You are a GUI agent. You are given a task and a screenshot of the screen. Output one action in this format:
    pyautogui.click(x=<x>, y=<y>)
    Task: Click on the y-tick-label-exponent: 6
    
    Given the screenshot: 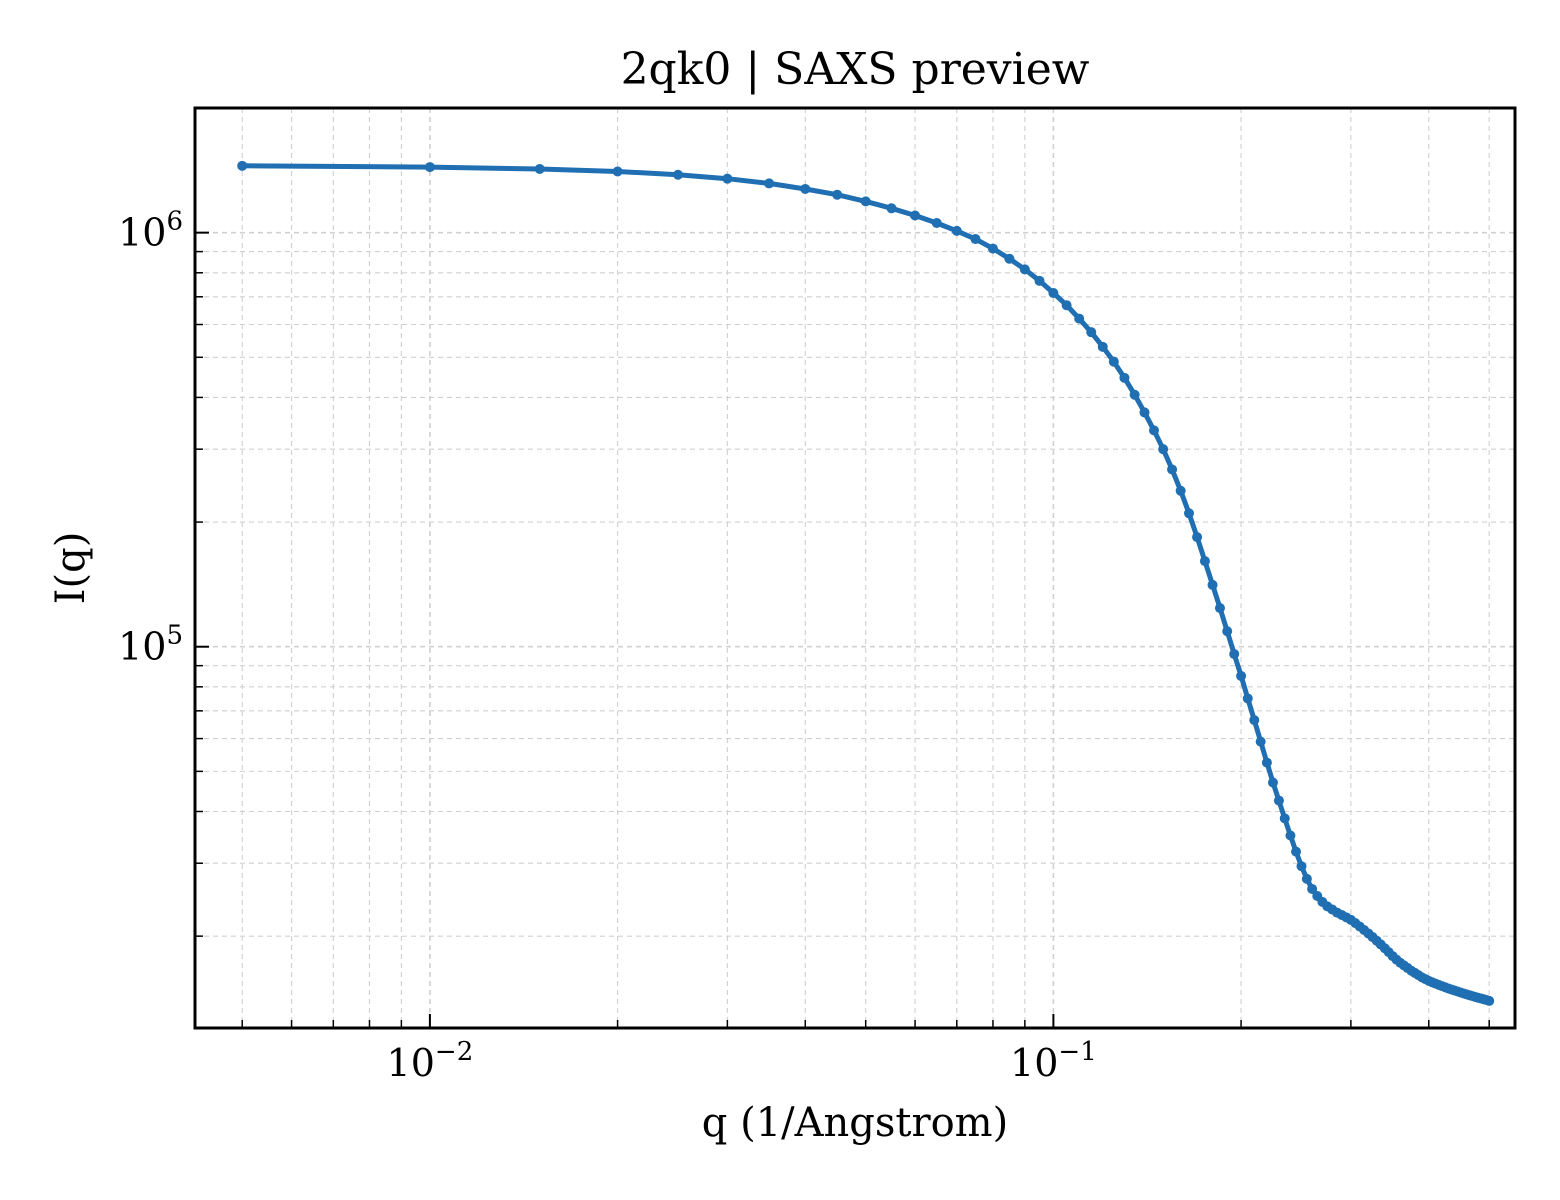 What is the action you would take?
    pyautogui.click(x=174, y=222)
    